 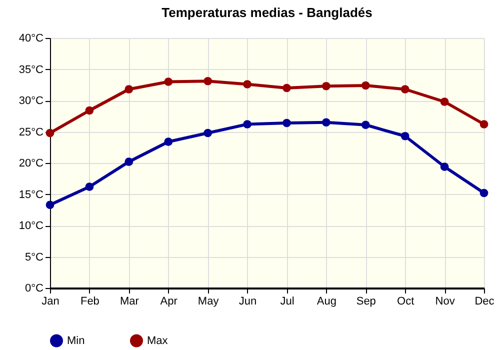 What do you see at coordinates (34, 257) in the screenshot?
I see `y-tick-label: 5°C` at bounding box center [34, 257].